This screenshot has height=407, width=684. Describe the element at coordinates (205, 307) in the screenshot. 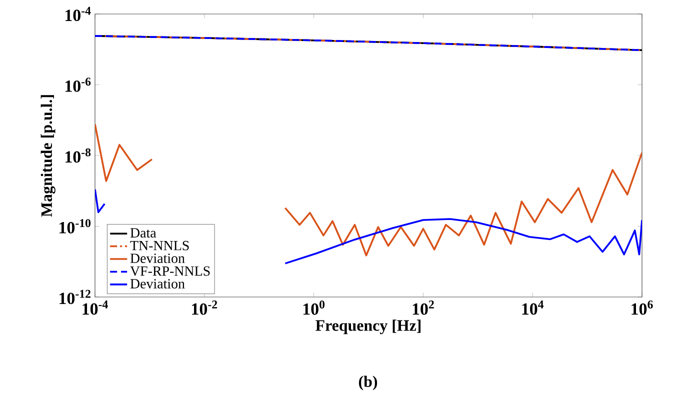

I see `x-tick-label: 10$^{-2}$` at that location.